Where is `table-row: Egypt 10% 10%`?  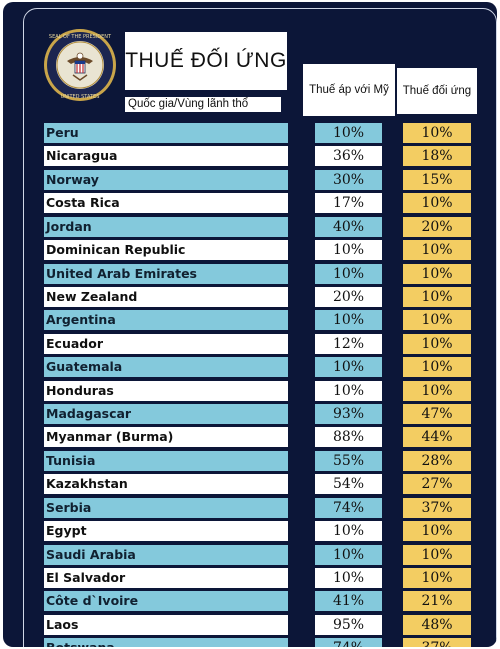 table-row: Egypt 10% 10% is located at coordinates (259, 532).